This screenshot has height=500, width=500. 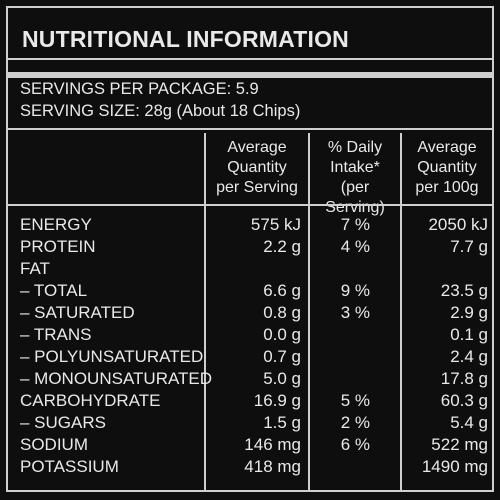 I want to click on row-per-100g: 7.7 g, so click(x=469, y=246).